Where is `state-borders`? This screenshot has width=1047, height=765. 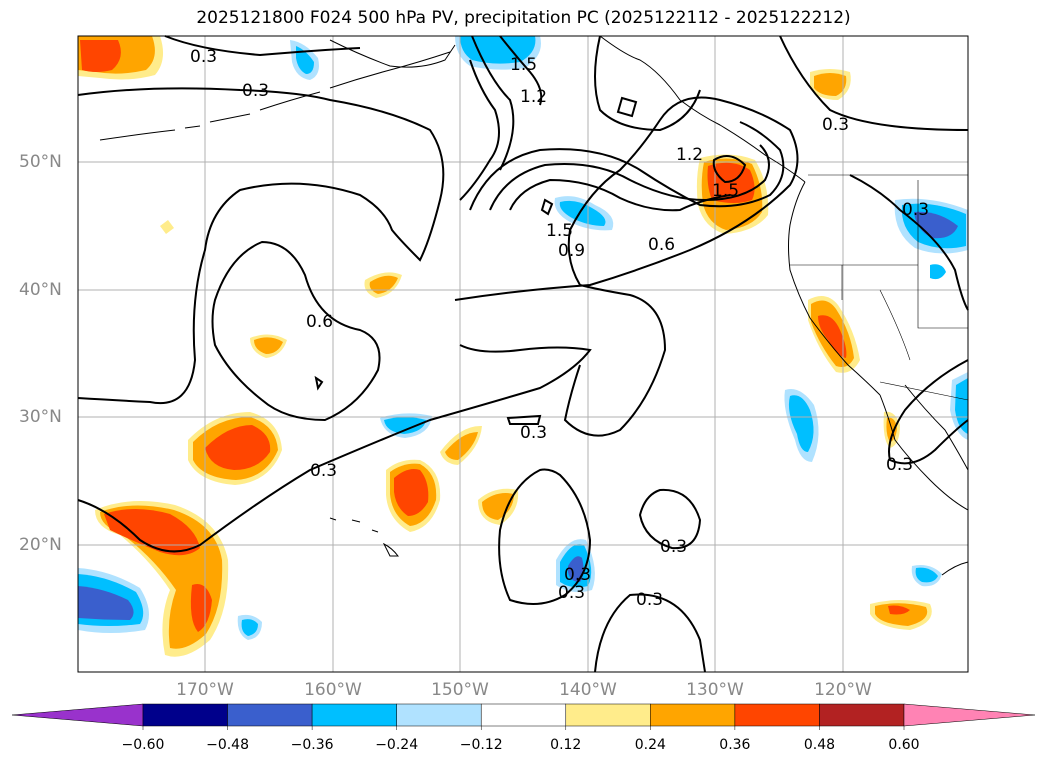
state-borders is located at coordinates (879, 287).